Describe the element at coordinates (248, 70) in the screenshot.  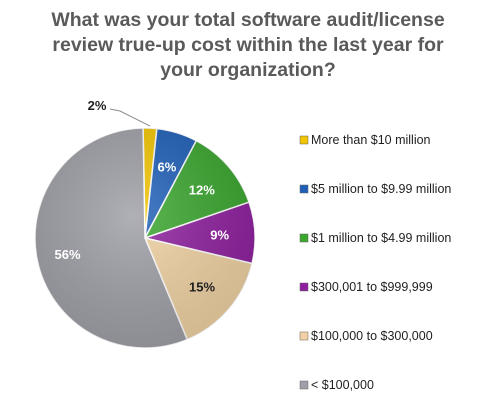
I see `chart-title-line-3: your organization?` at that location.